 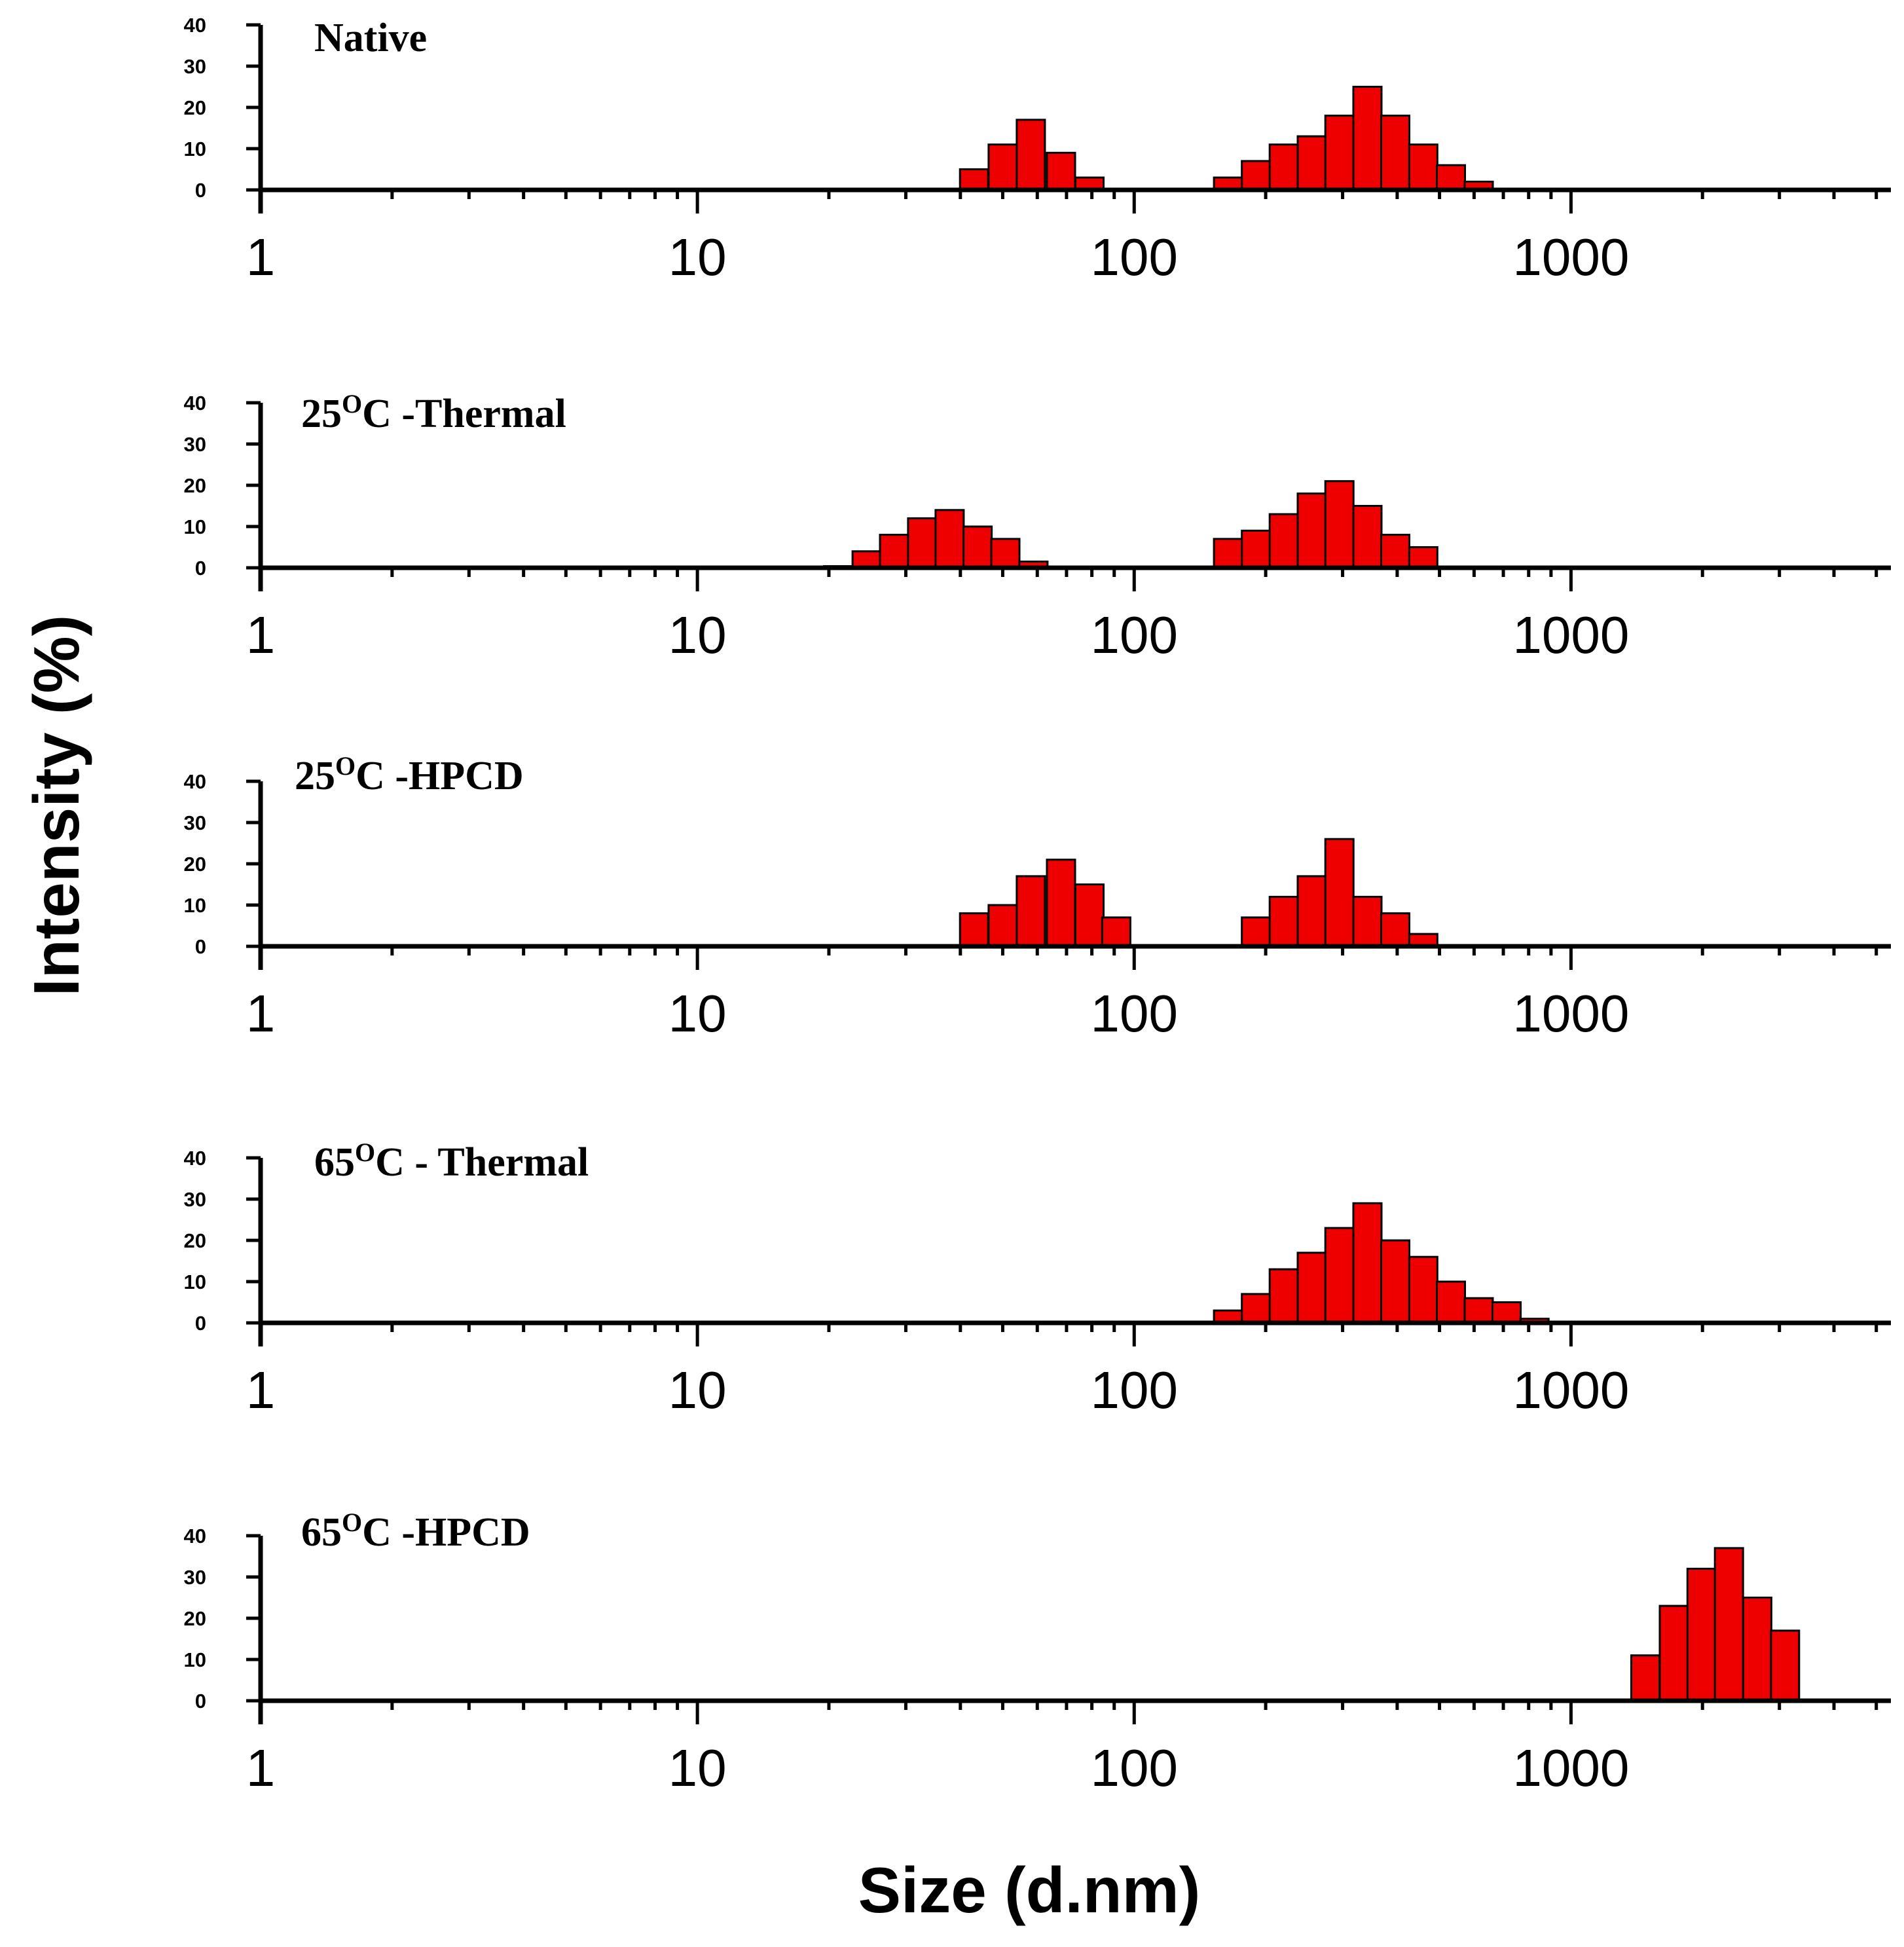 What do you see at coordinates (1037, 1278) in the screenshot?
I see `panel-4: 0 10 20 30 40 1 10 100 1000 65OC - Thermal` at bounding box center [1037, 1278].